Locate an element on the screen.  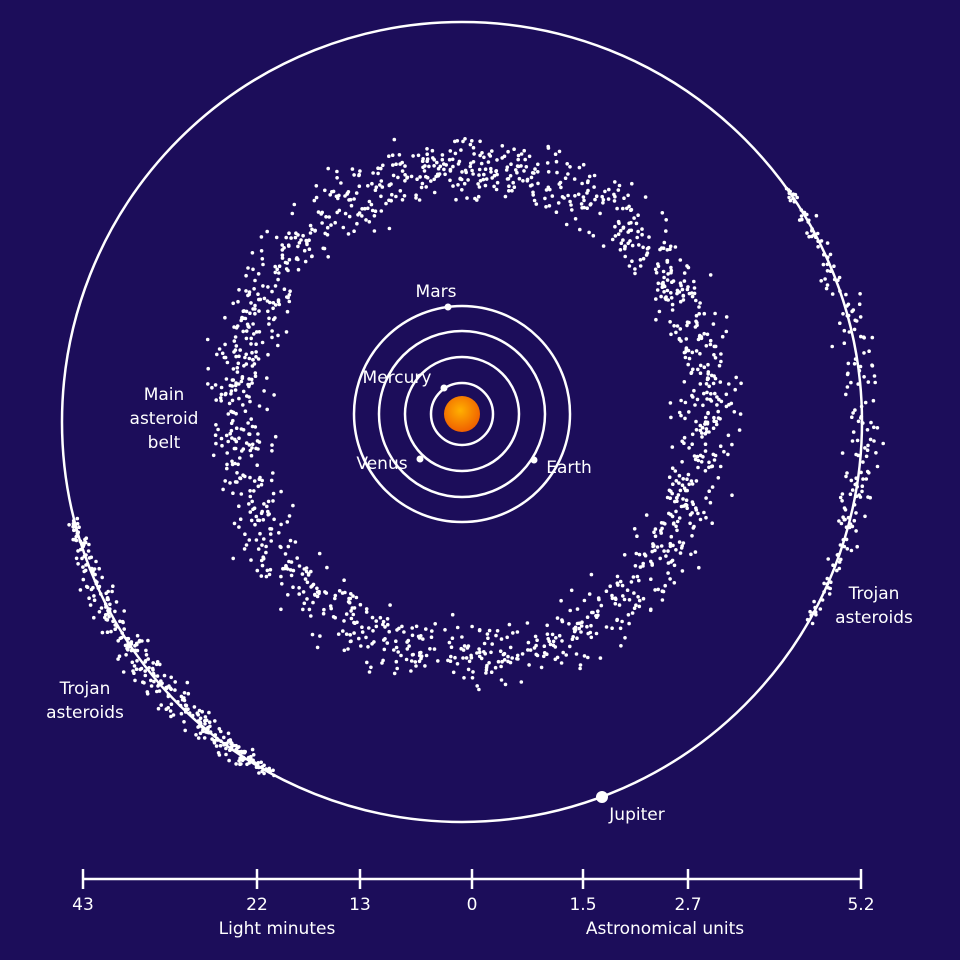
scale-tick-label: 13 is located at coordinates (360, 905).